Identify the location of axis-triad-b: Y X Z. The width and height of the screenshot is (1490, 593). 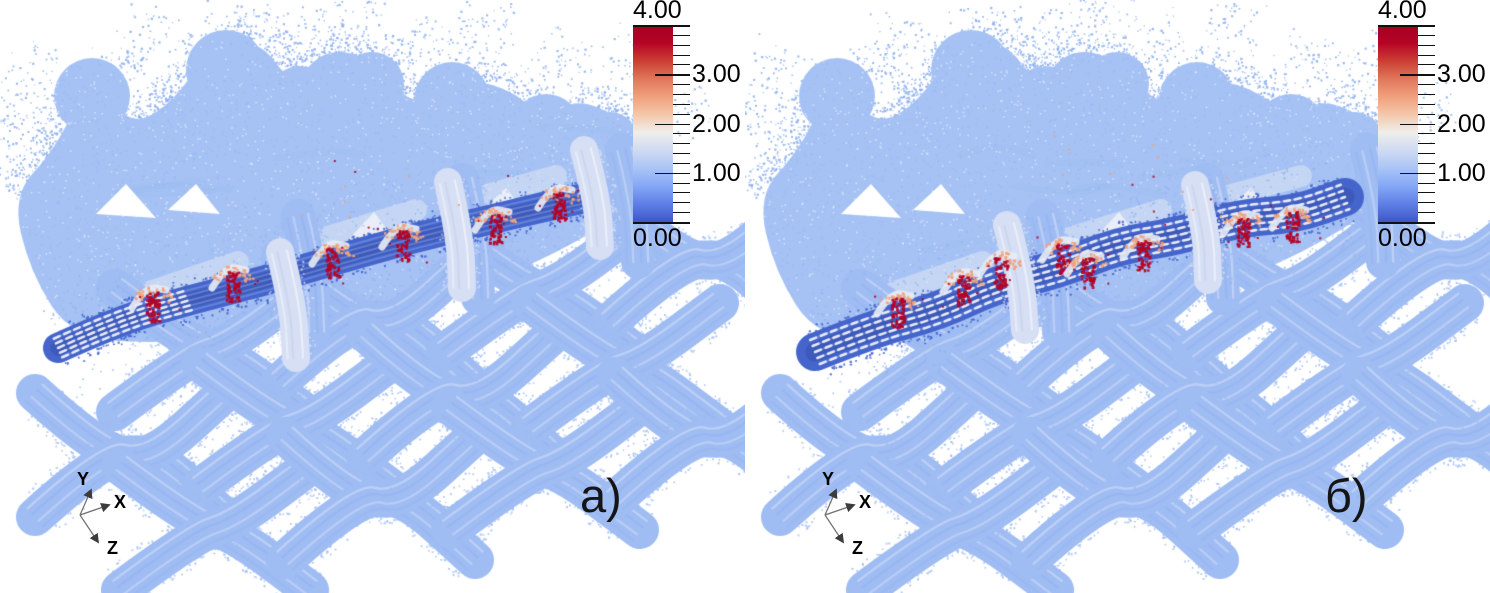
(846, 513).